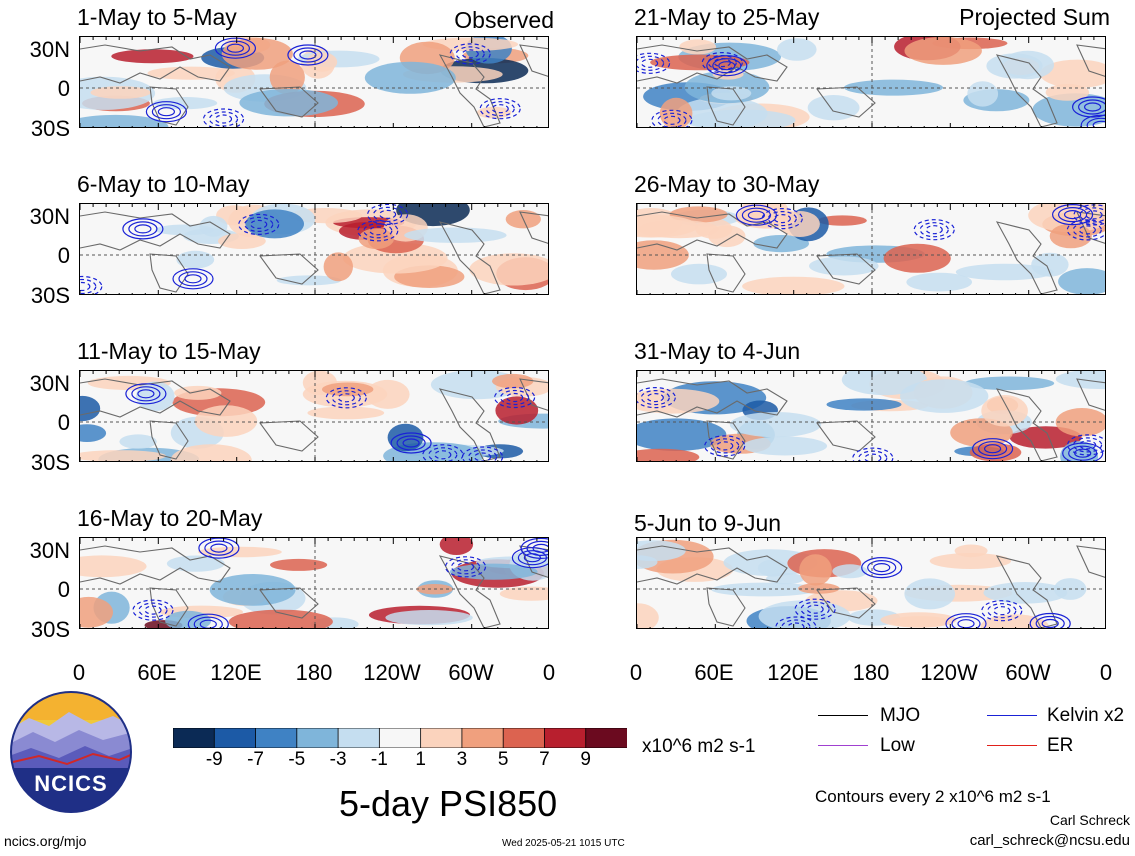 The height and width of the screenshot is (856, 1135). What do you see at coordinates (708, 523) in the screenshot?
I see `panel-title: 5-Jun to 9-Jun` at bounding box center [708, 523].